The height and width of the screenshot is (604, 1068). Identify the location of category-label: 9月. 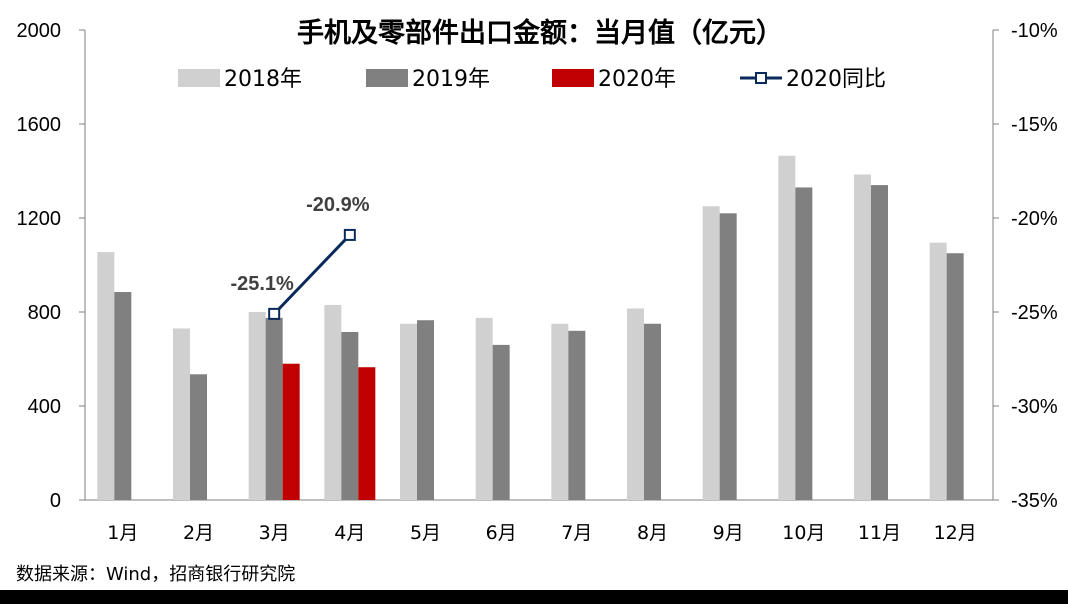
(728, 533).